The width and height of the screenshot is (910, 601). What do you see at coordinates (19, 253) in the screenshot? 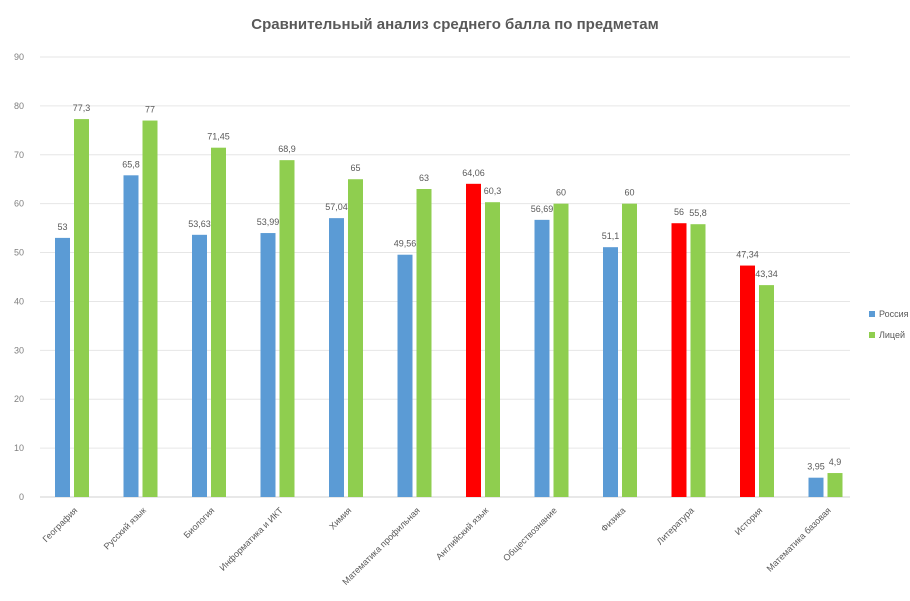
I see `y-tick-label: 50` at bounding box center [19, 253].